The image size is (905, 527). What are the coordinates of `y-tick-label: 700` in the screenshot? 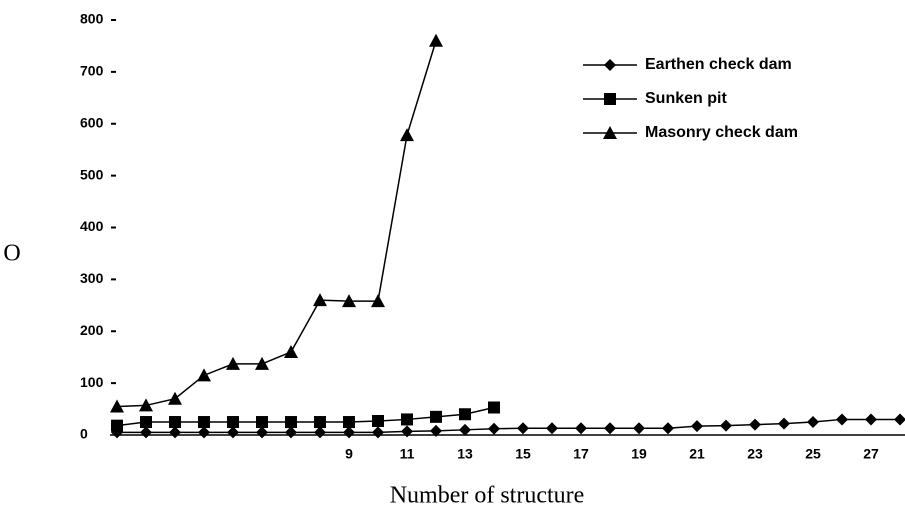 It's located at (92, 71).